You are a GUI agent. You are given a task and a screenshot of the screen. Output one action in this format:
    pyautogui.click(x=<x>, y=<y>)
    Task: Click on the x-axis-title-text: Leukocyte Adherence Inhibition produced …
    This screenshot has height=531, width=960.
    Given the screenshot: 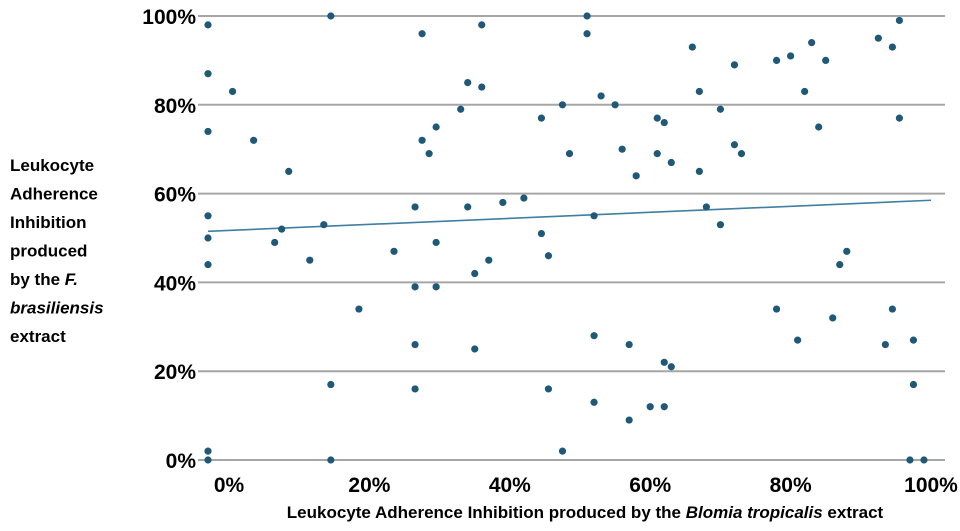 What is the action you would take?
    pyautogui.click(x=585, y=512)
    